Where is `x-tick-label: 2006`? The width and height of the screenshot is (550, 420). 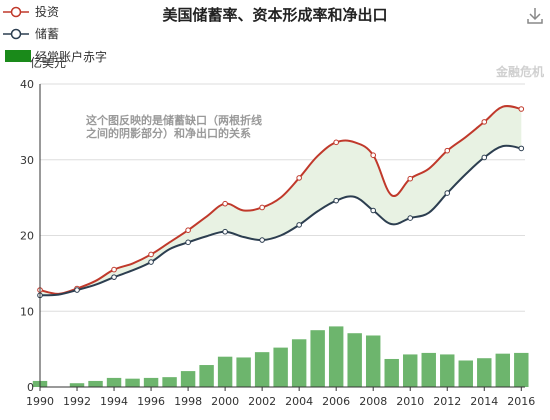 x-tick-label: 2006 is located at coordinates (336, 401).